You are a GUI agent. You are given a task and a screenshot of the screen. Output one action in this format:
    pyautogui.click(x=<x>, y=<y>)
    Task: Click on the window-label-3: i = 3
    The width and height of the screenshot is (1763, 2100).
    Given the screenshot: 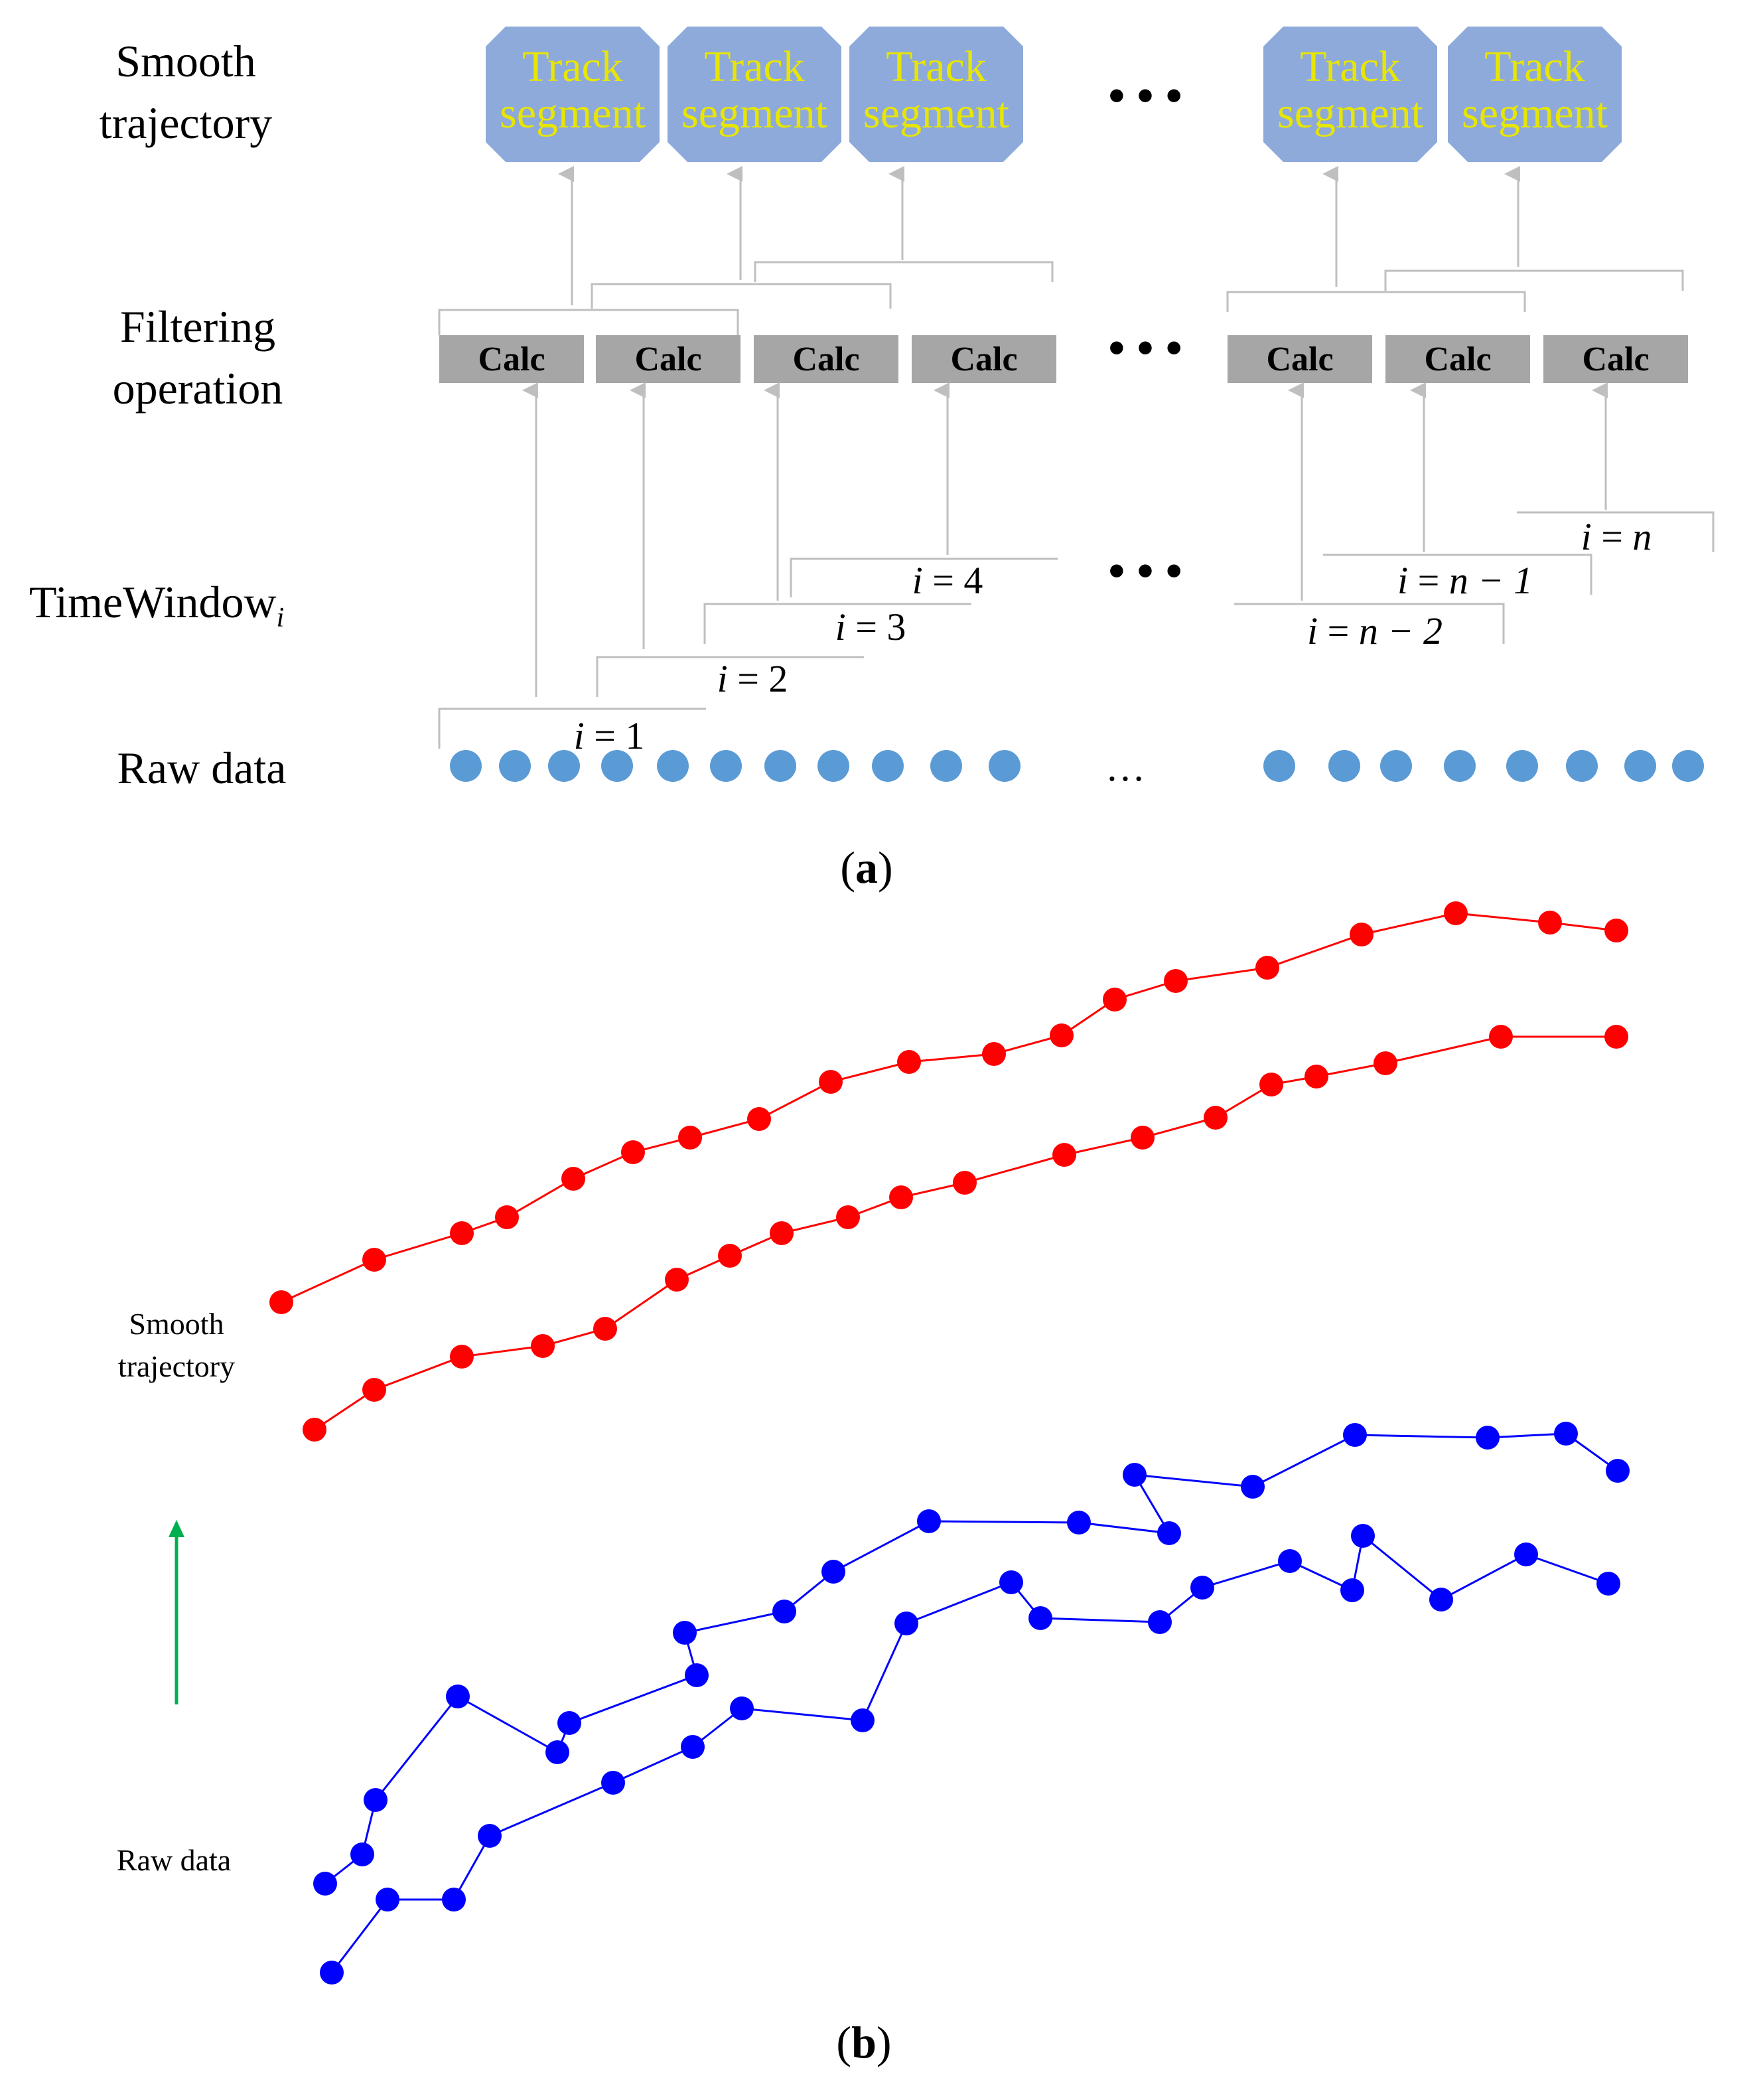 What is the action you would take?
    pyautogui.click(x=870, y=626)
    